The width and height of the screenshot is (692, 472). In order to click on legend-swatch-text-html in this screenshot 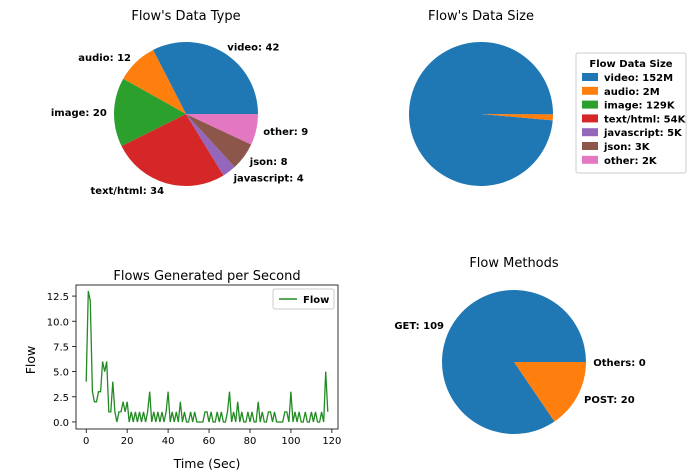, I will do `click(590, 118)`.